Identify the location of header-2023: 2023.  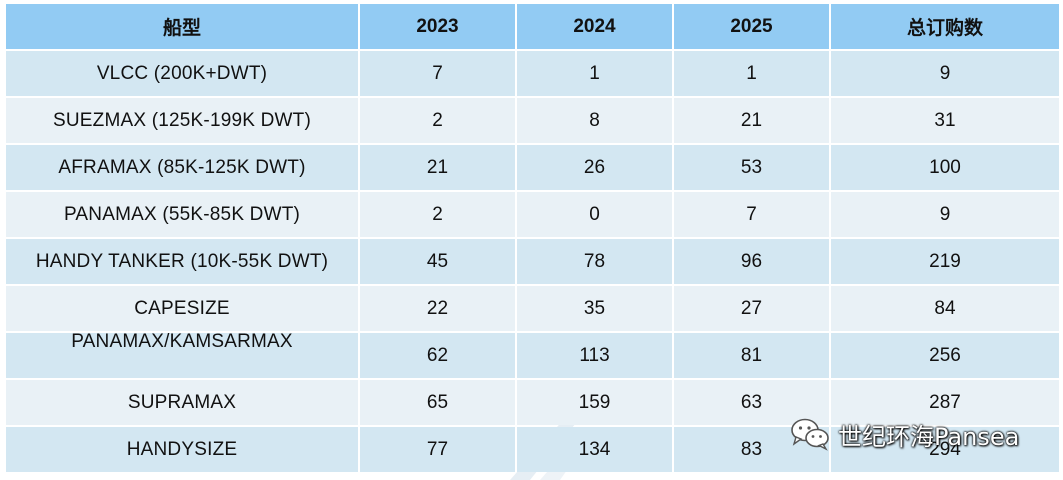
(437, 26).